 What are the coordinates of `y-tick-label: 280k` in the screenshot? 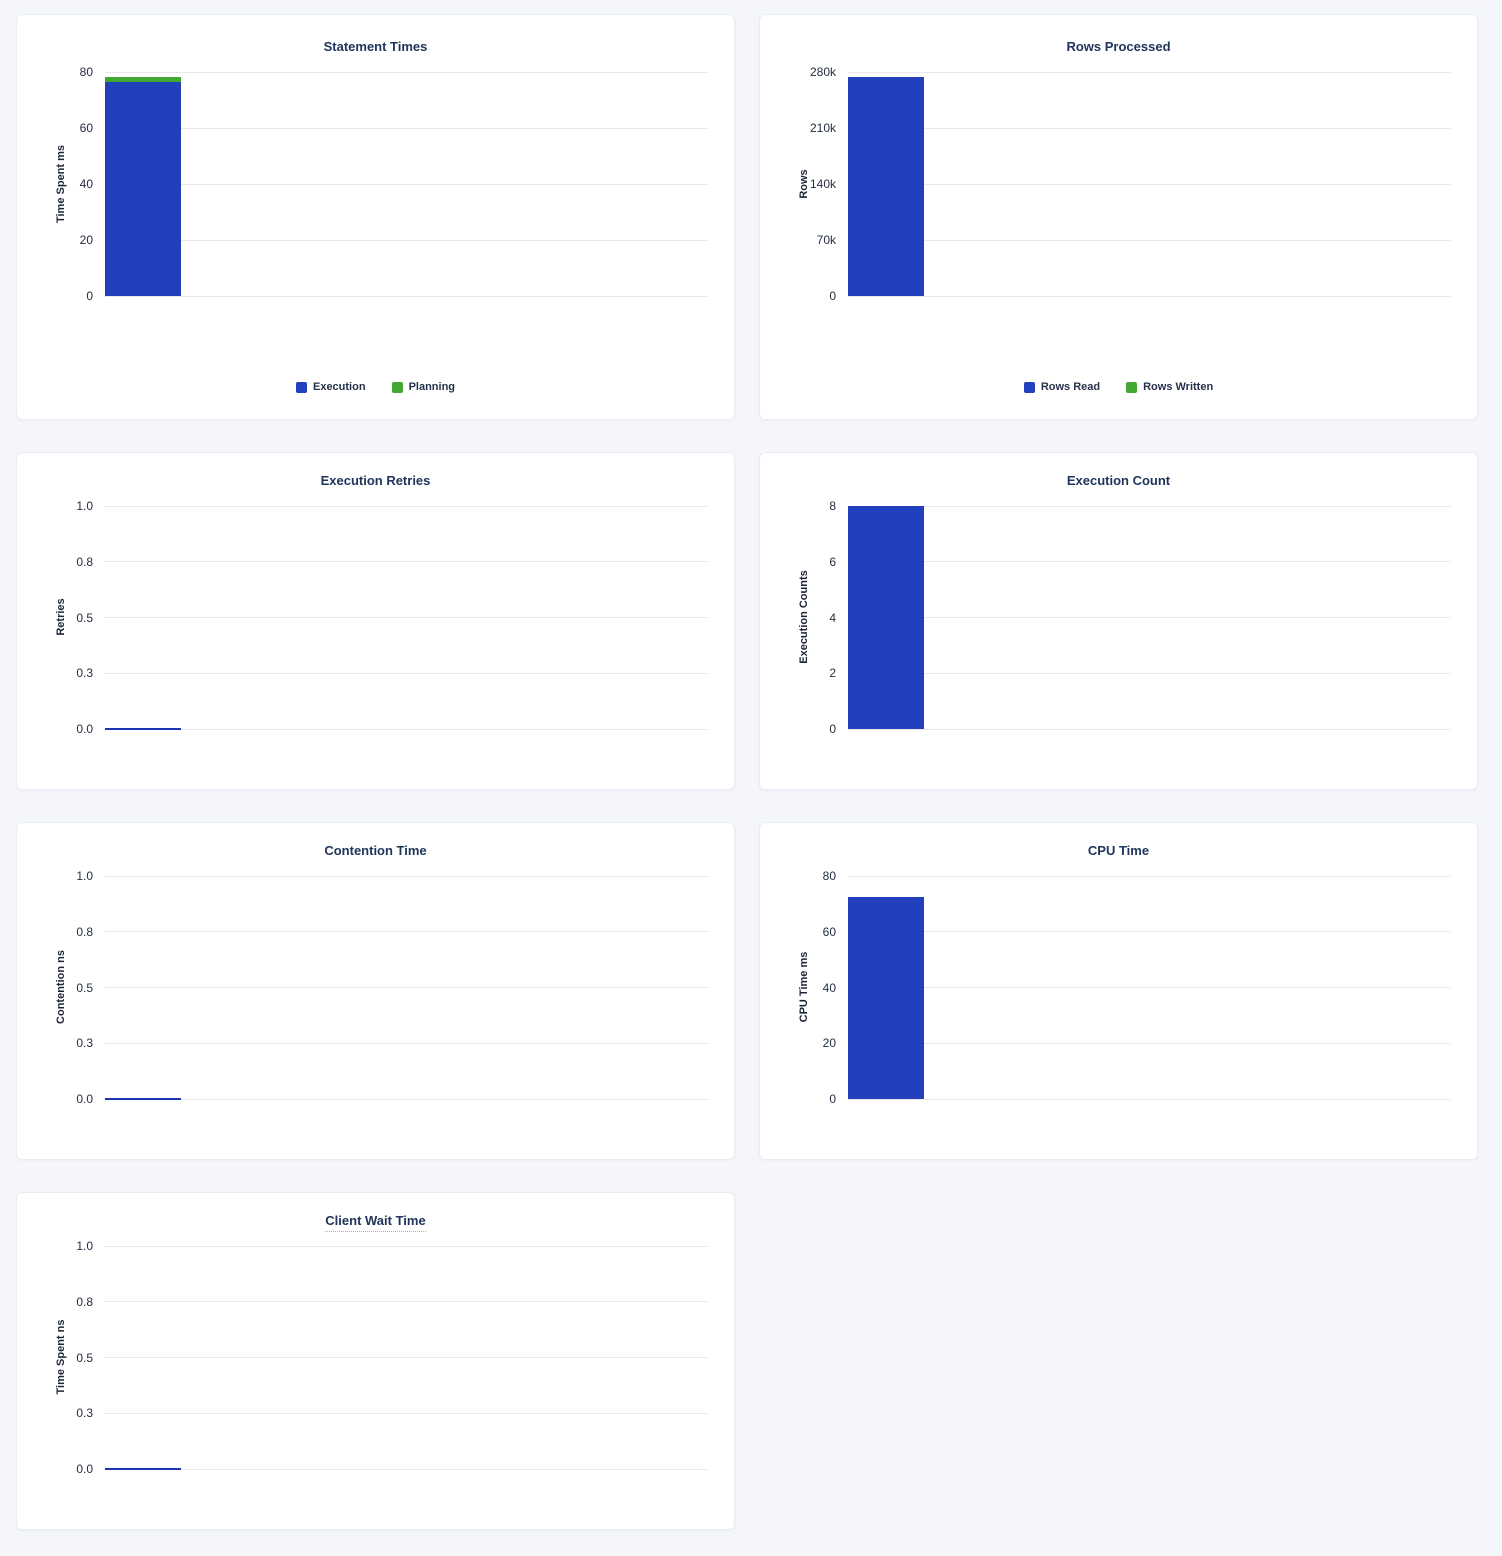 It's located at (822, 72).